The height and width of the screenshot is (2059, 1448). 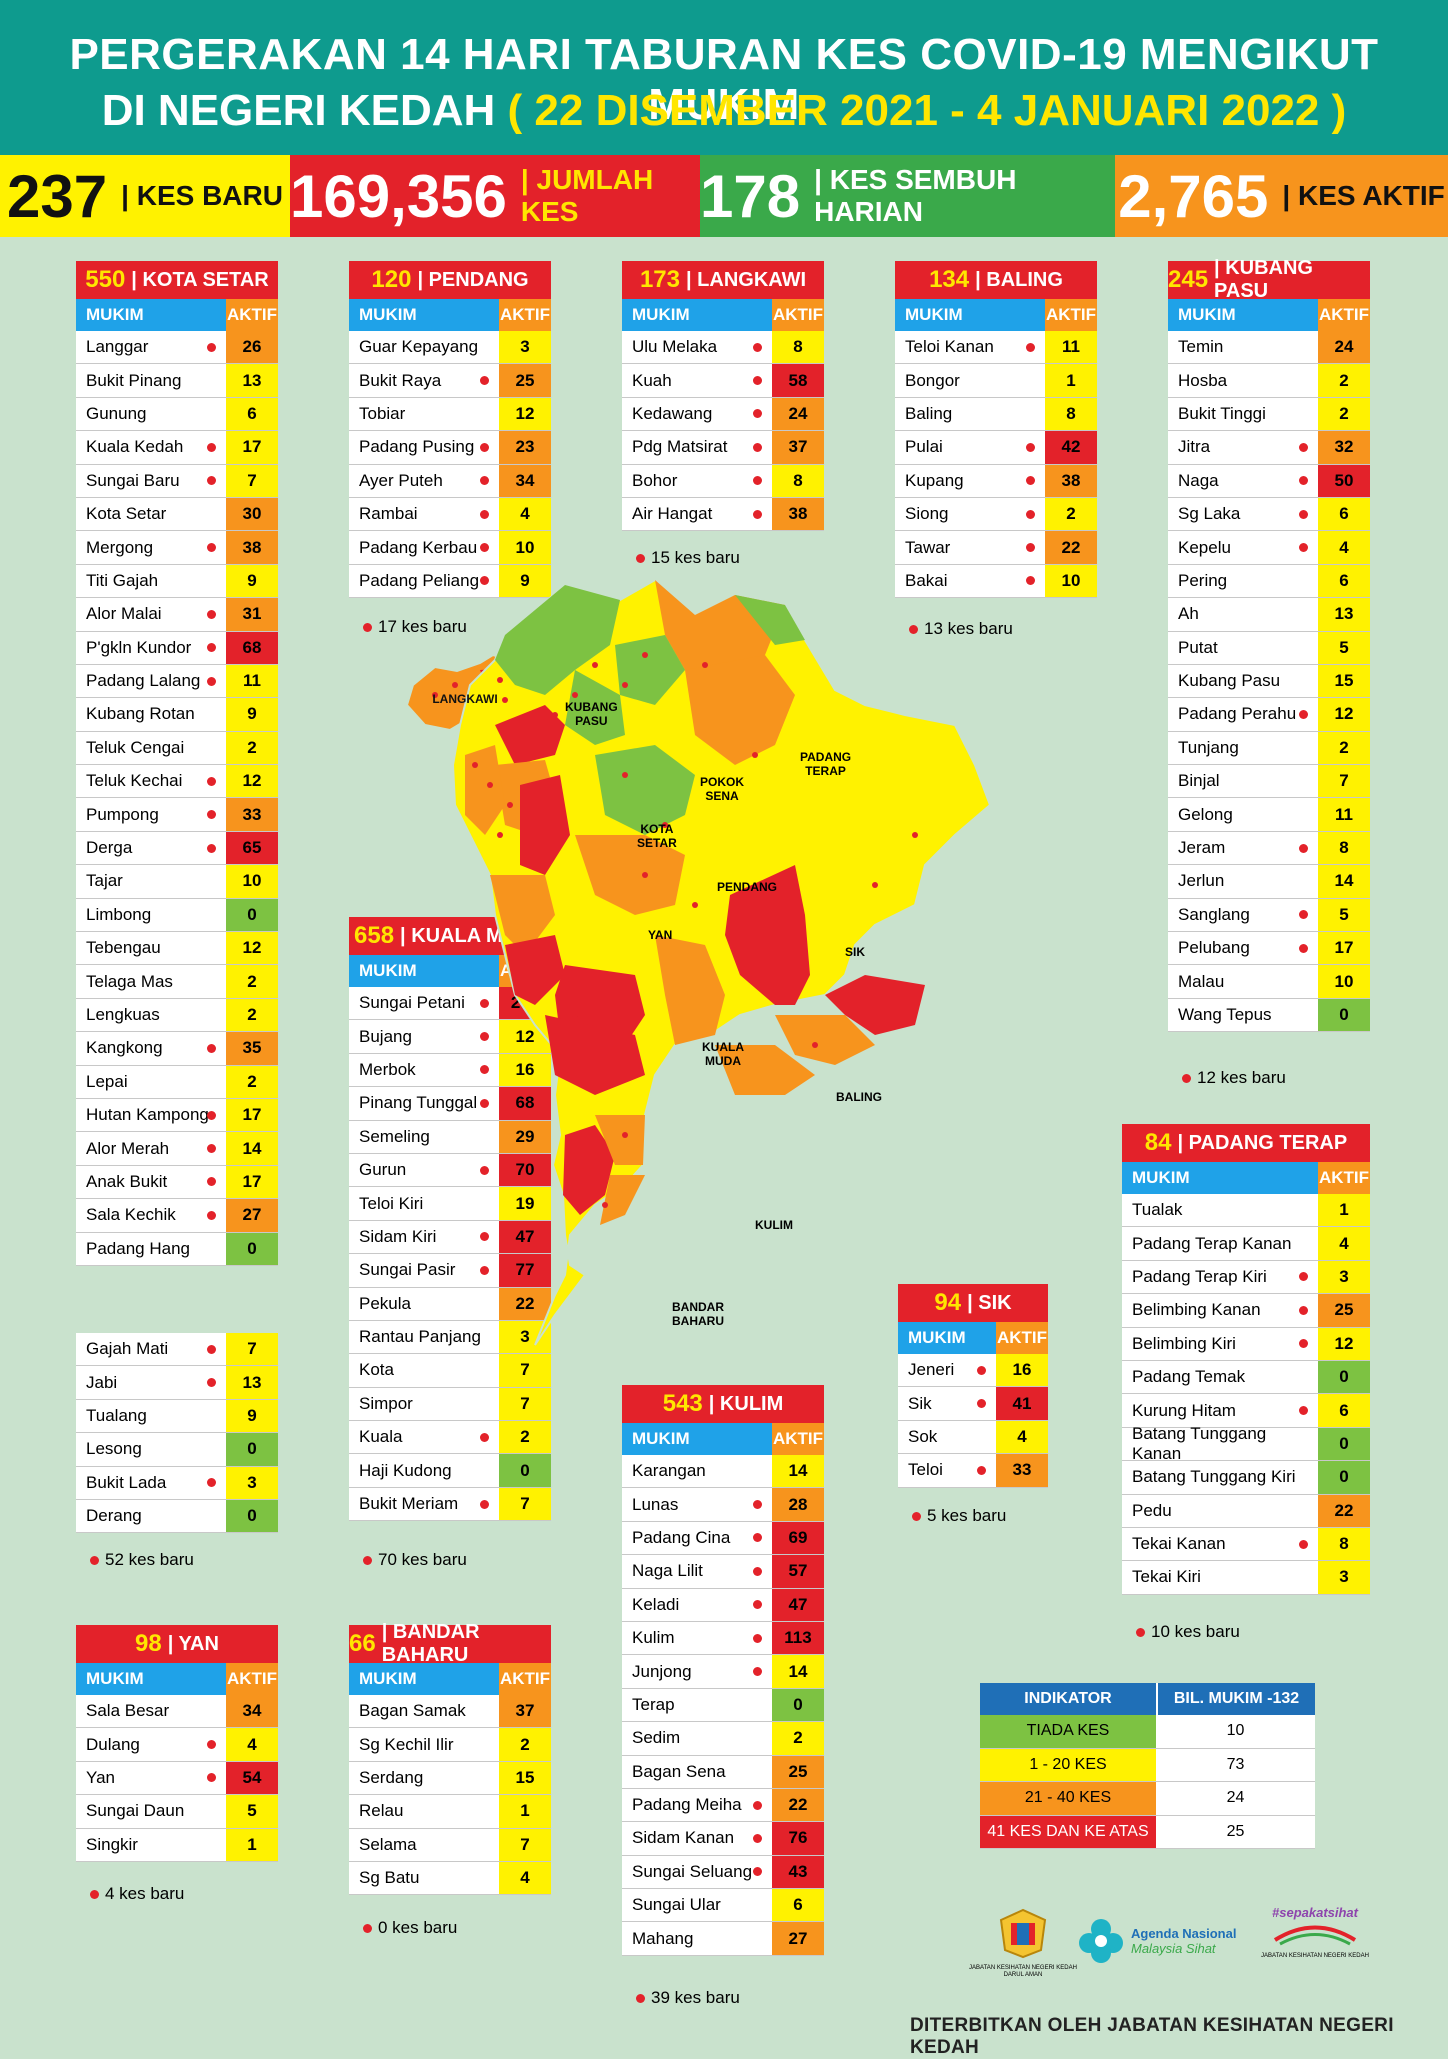 I want to click on legend-value: 24, so click(x=1235, y=1798).